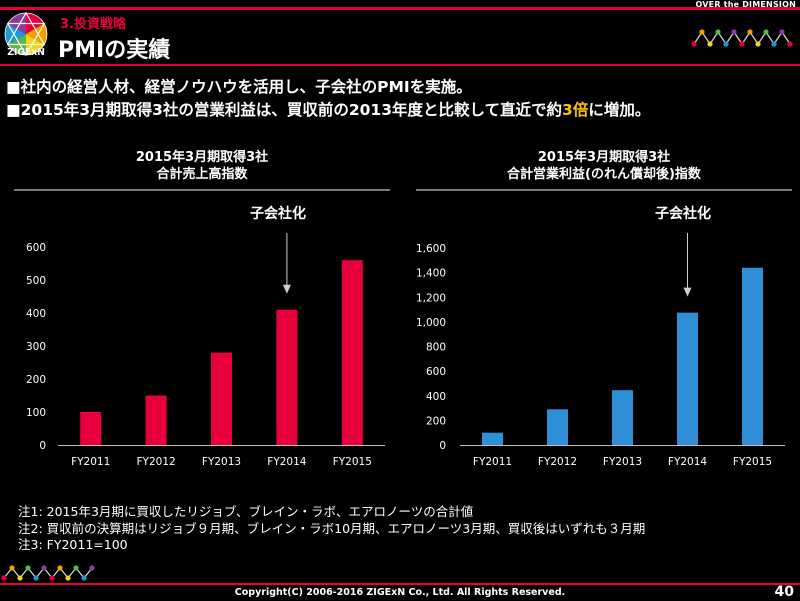 Image resolution: width=800 pixels, height=601 pixels. Describe the element at coordinates (400, 584) in the screenshot. I see `footer-bar` at that location.